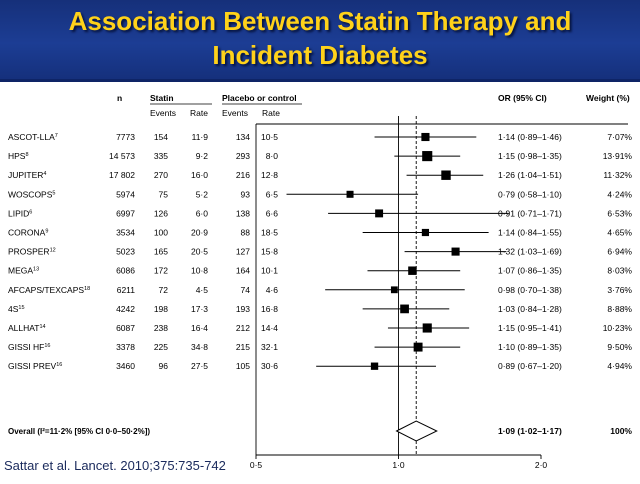 The height and width of the screenshot is (484, 640). What do you see at coordinates (23, 271) in the screenshot?
I see `study-label: MEGA13` at bounding box center [23, 271].